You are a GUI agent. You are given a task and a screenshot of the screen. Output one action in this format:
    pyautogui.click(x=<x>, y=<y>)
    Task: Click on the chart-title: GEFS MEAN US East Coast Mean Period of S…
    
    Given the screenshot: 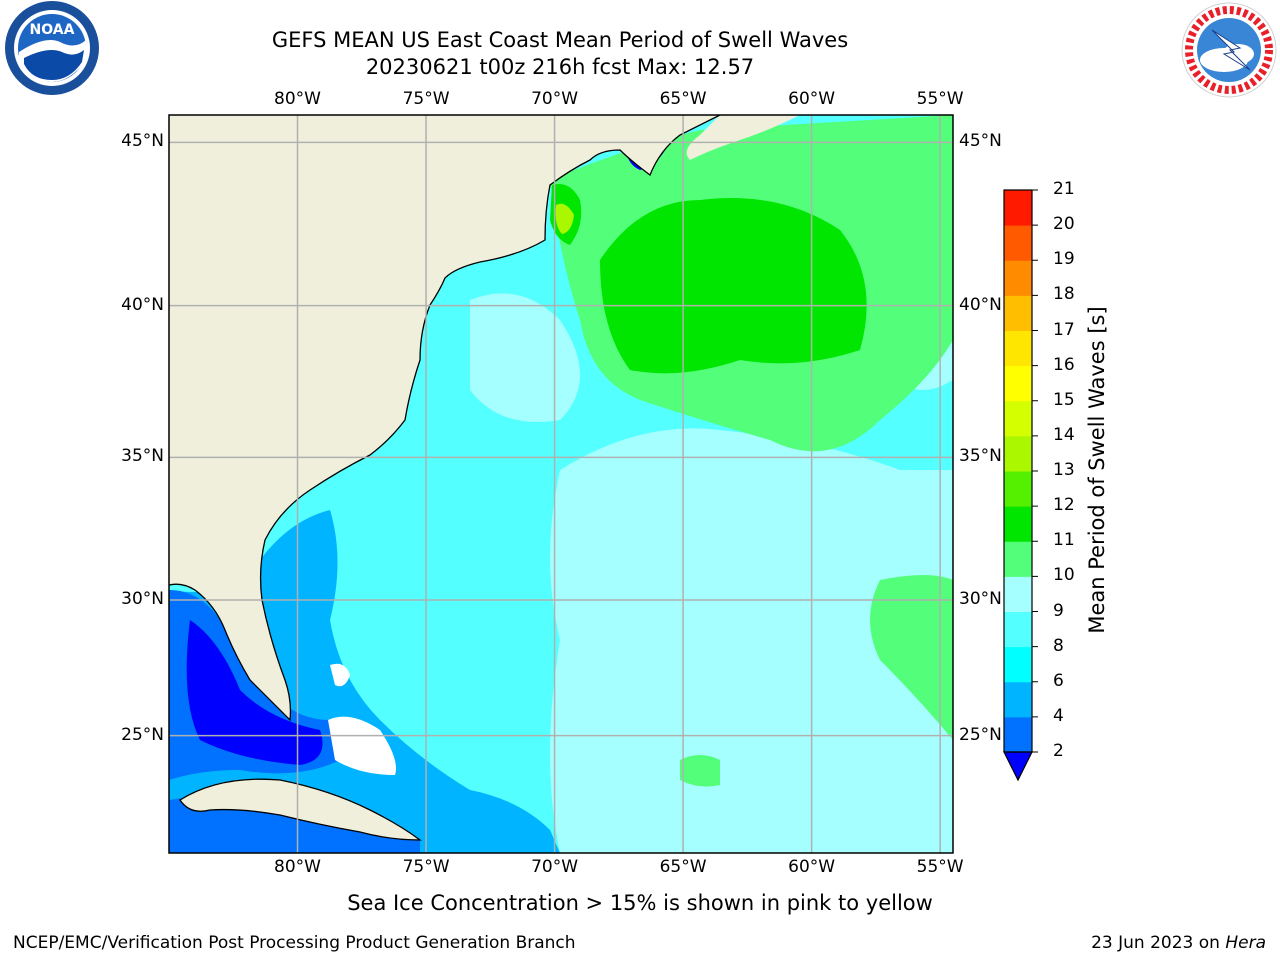 What is the action you would take?
    pyautogui.click(x=560, y=40)
    